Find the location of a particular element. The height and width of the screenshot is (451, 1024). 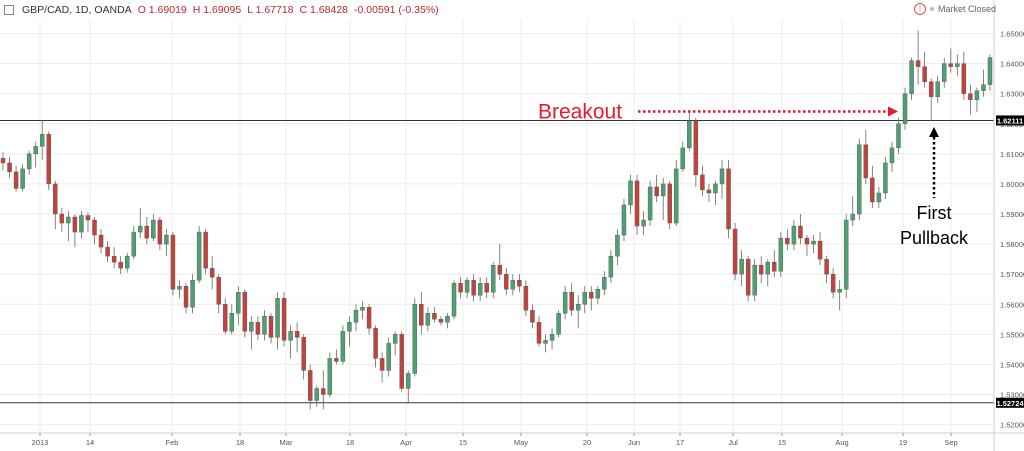

x-tick-label: 17 is located at coordinates (680, 442).